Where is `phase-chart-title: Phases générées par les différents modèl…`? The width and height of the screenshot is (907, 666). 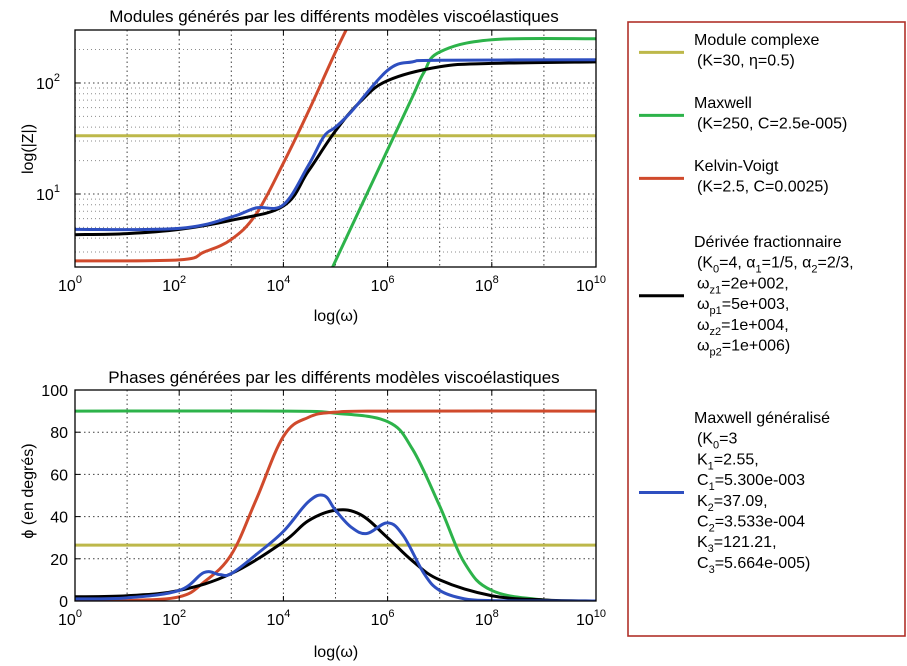 phase-chart-title: Phases générées par les différents modèl… is located at coordinates (333, 377).